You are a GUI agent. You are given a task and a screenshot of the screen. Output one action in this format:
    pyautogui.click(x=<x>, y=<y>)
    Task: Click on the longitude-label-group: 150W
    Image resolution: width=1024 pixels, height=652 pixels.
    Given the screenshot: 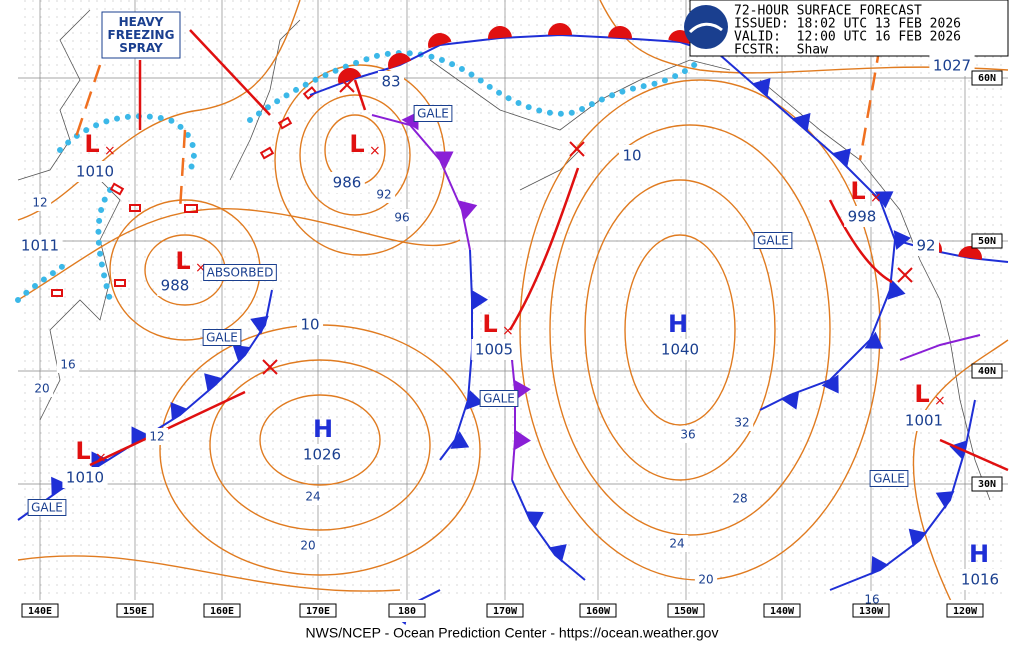 What is the action you would take?
    pyautogui.click(x=686, y=610)
    